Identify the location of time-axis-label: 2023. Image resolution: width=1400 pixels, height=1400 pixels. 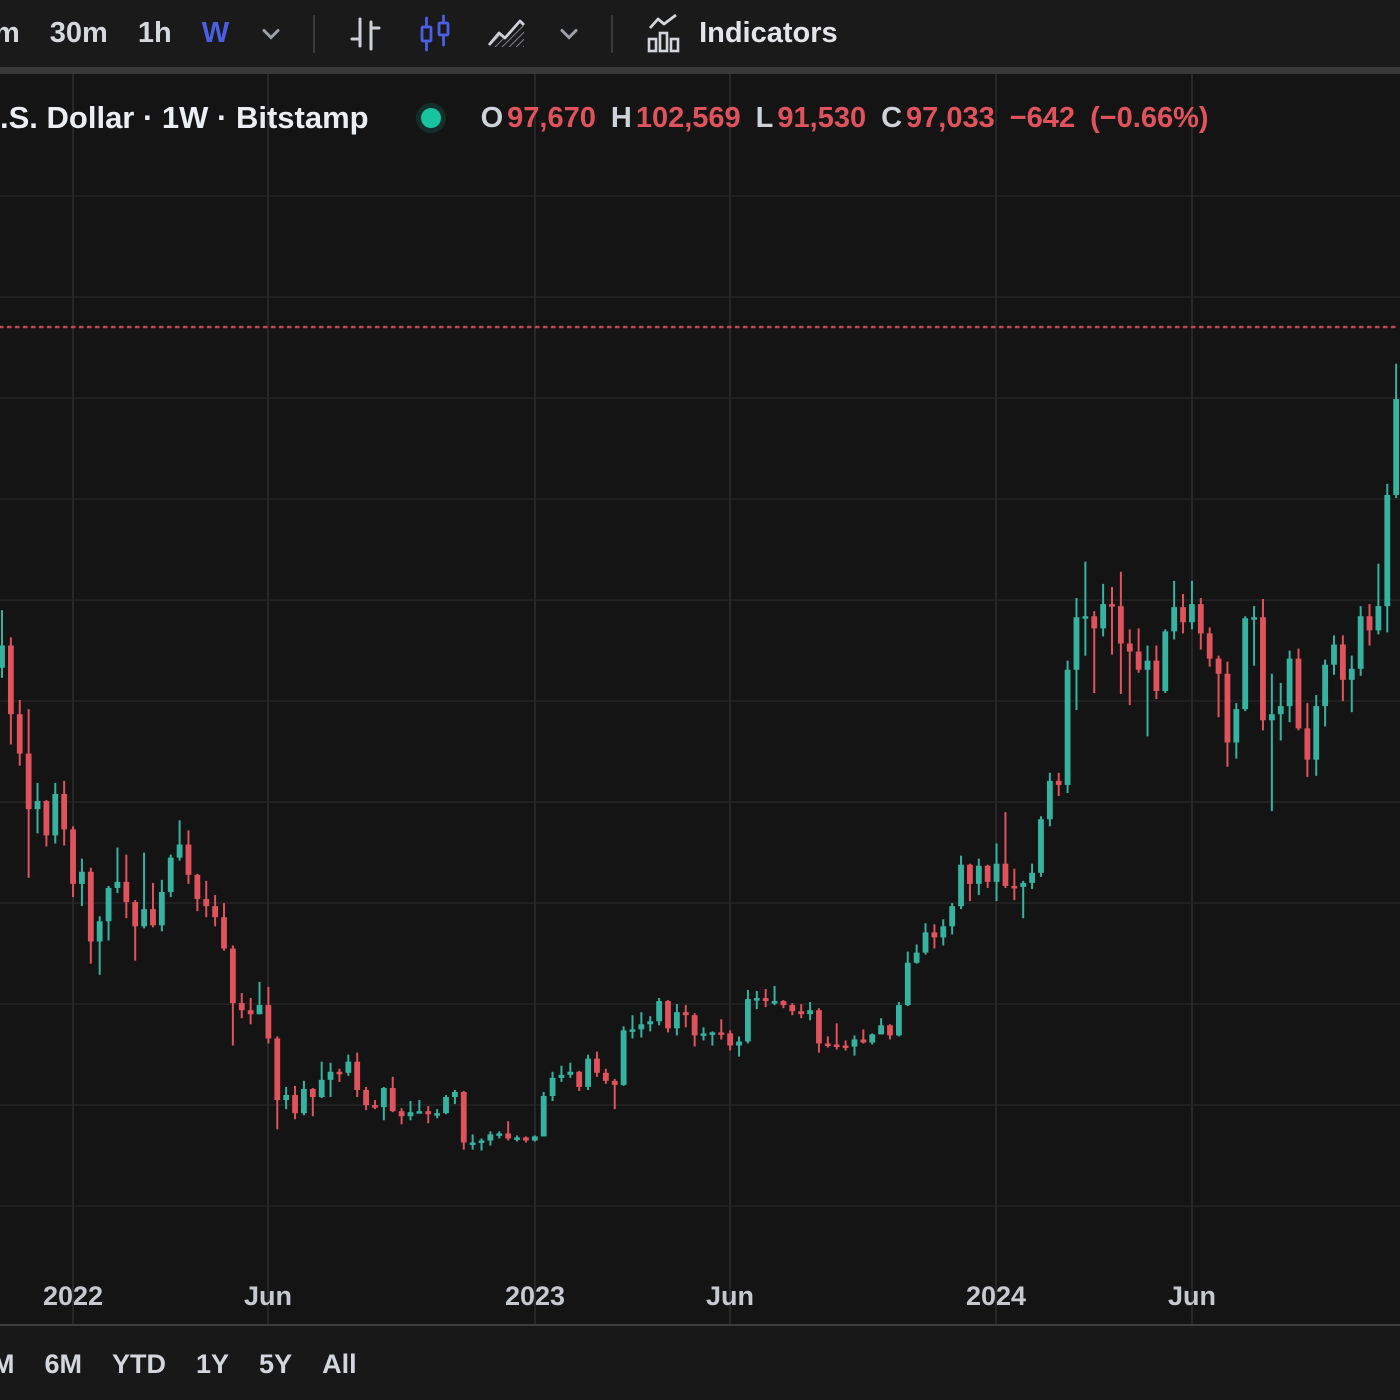
(535, 1296).